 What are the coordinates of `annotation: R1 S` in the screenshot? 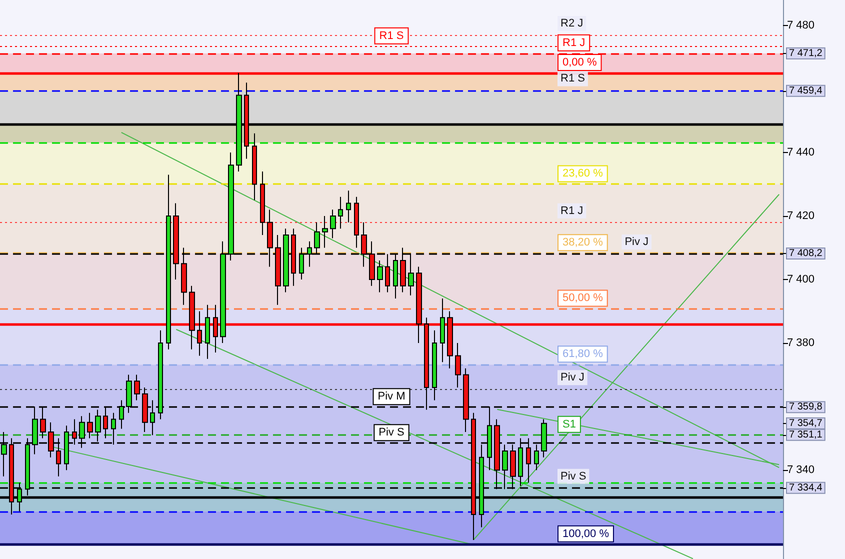 It's located at (572, 78).